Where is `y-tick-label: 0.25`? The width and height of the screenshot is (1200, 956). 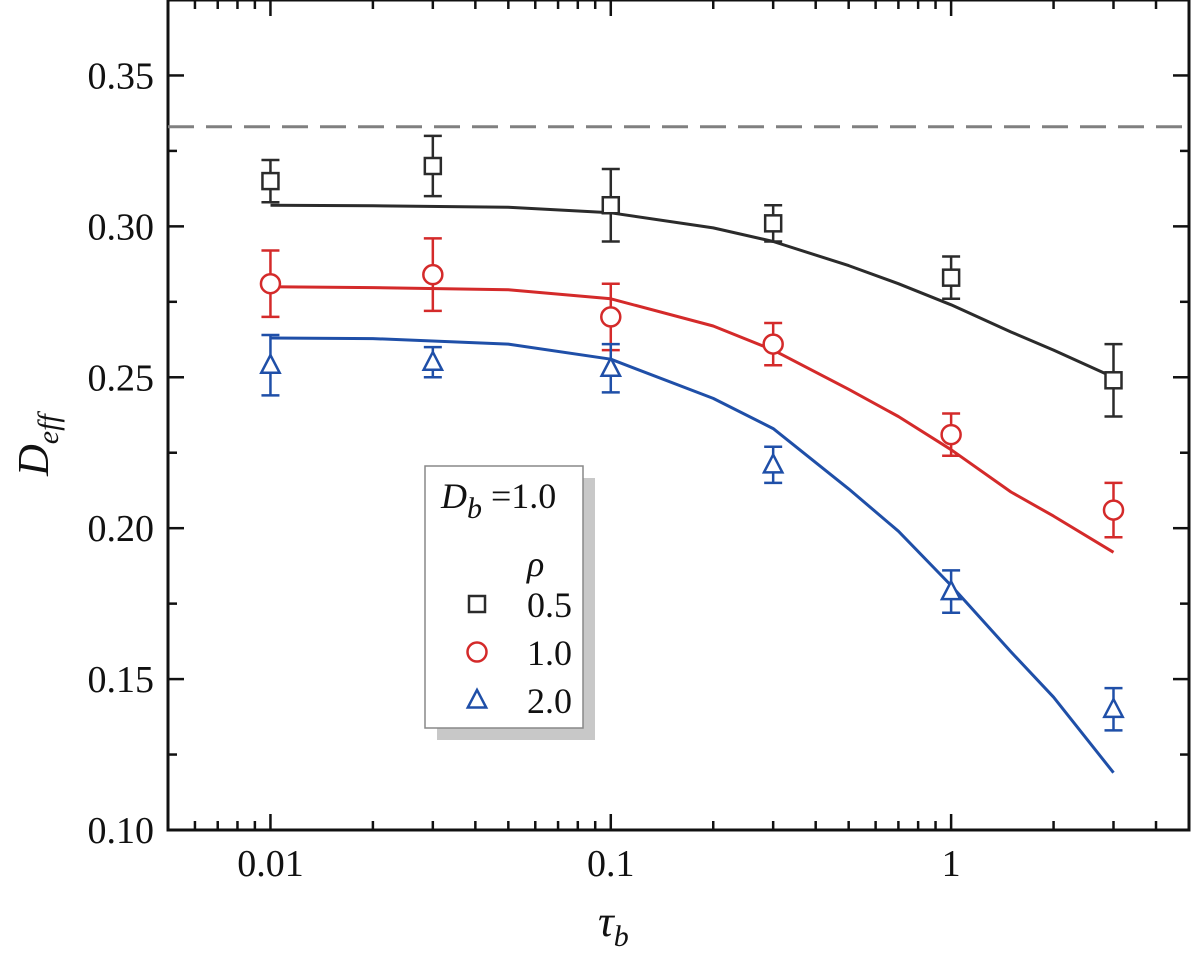 y-tick-label: 0.25 is located at coordinates (121, 378).